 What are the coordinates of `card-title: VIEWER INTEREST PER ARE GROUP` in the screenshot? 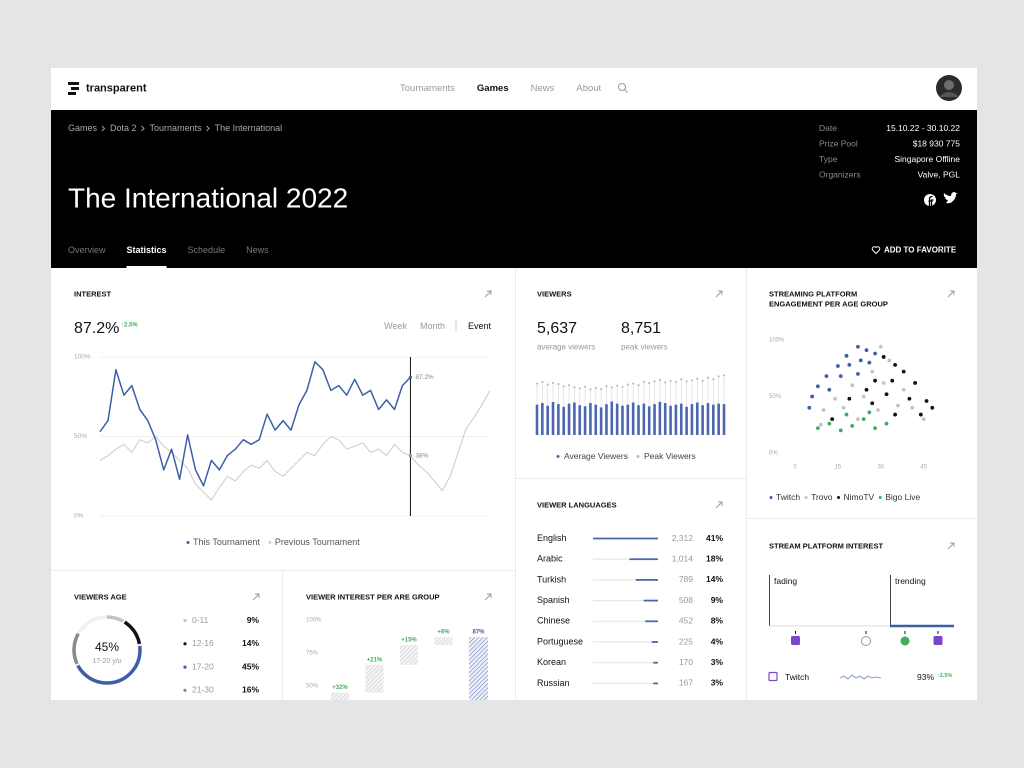 It's located at (373, 596).